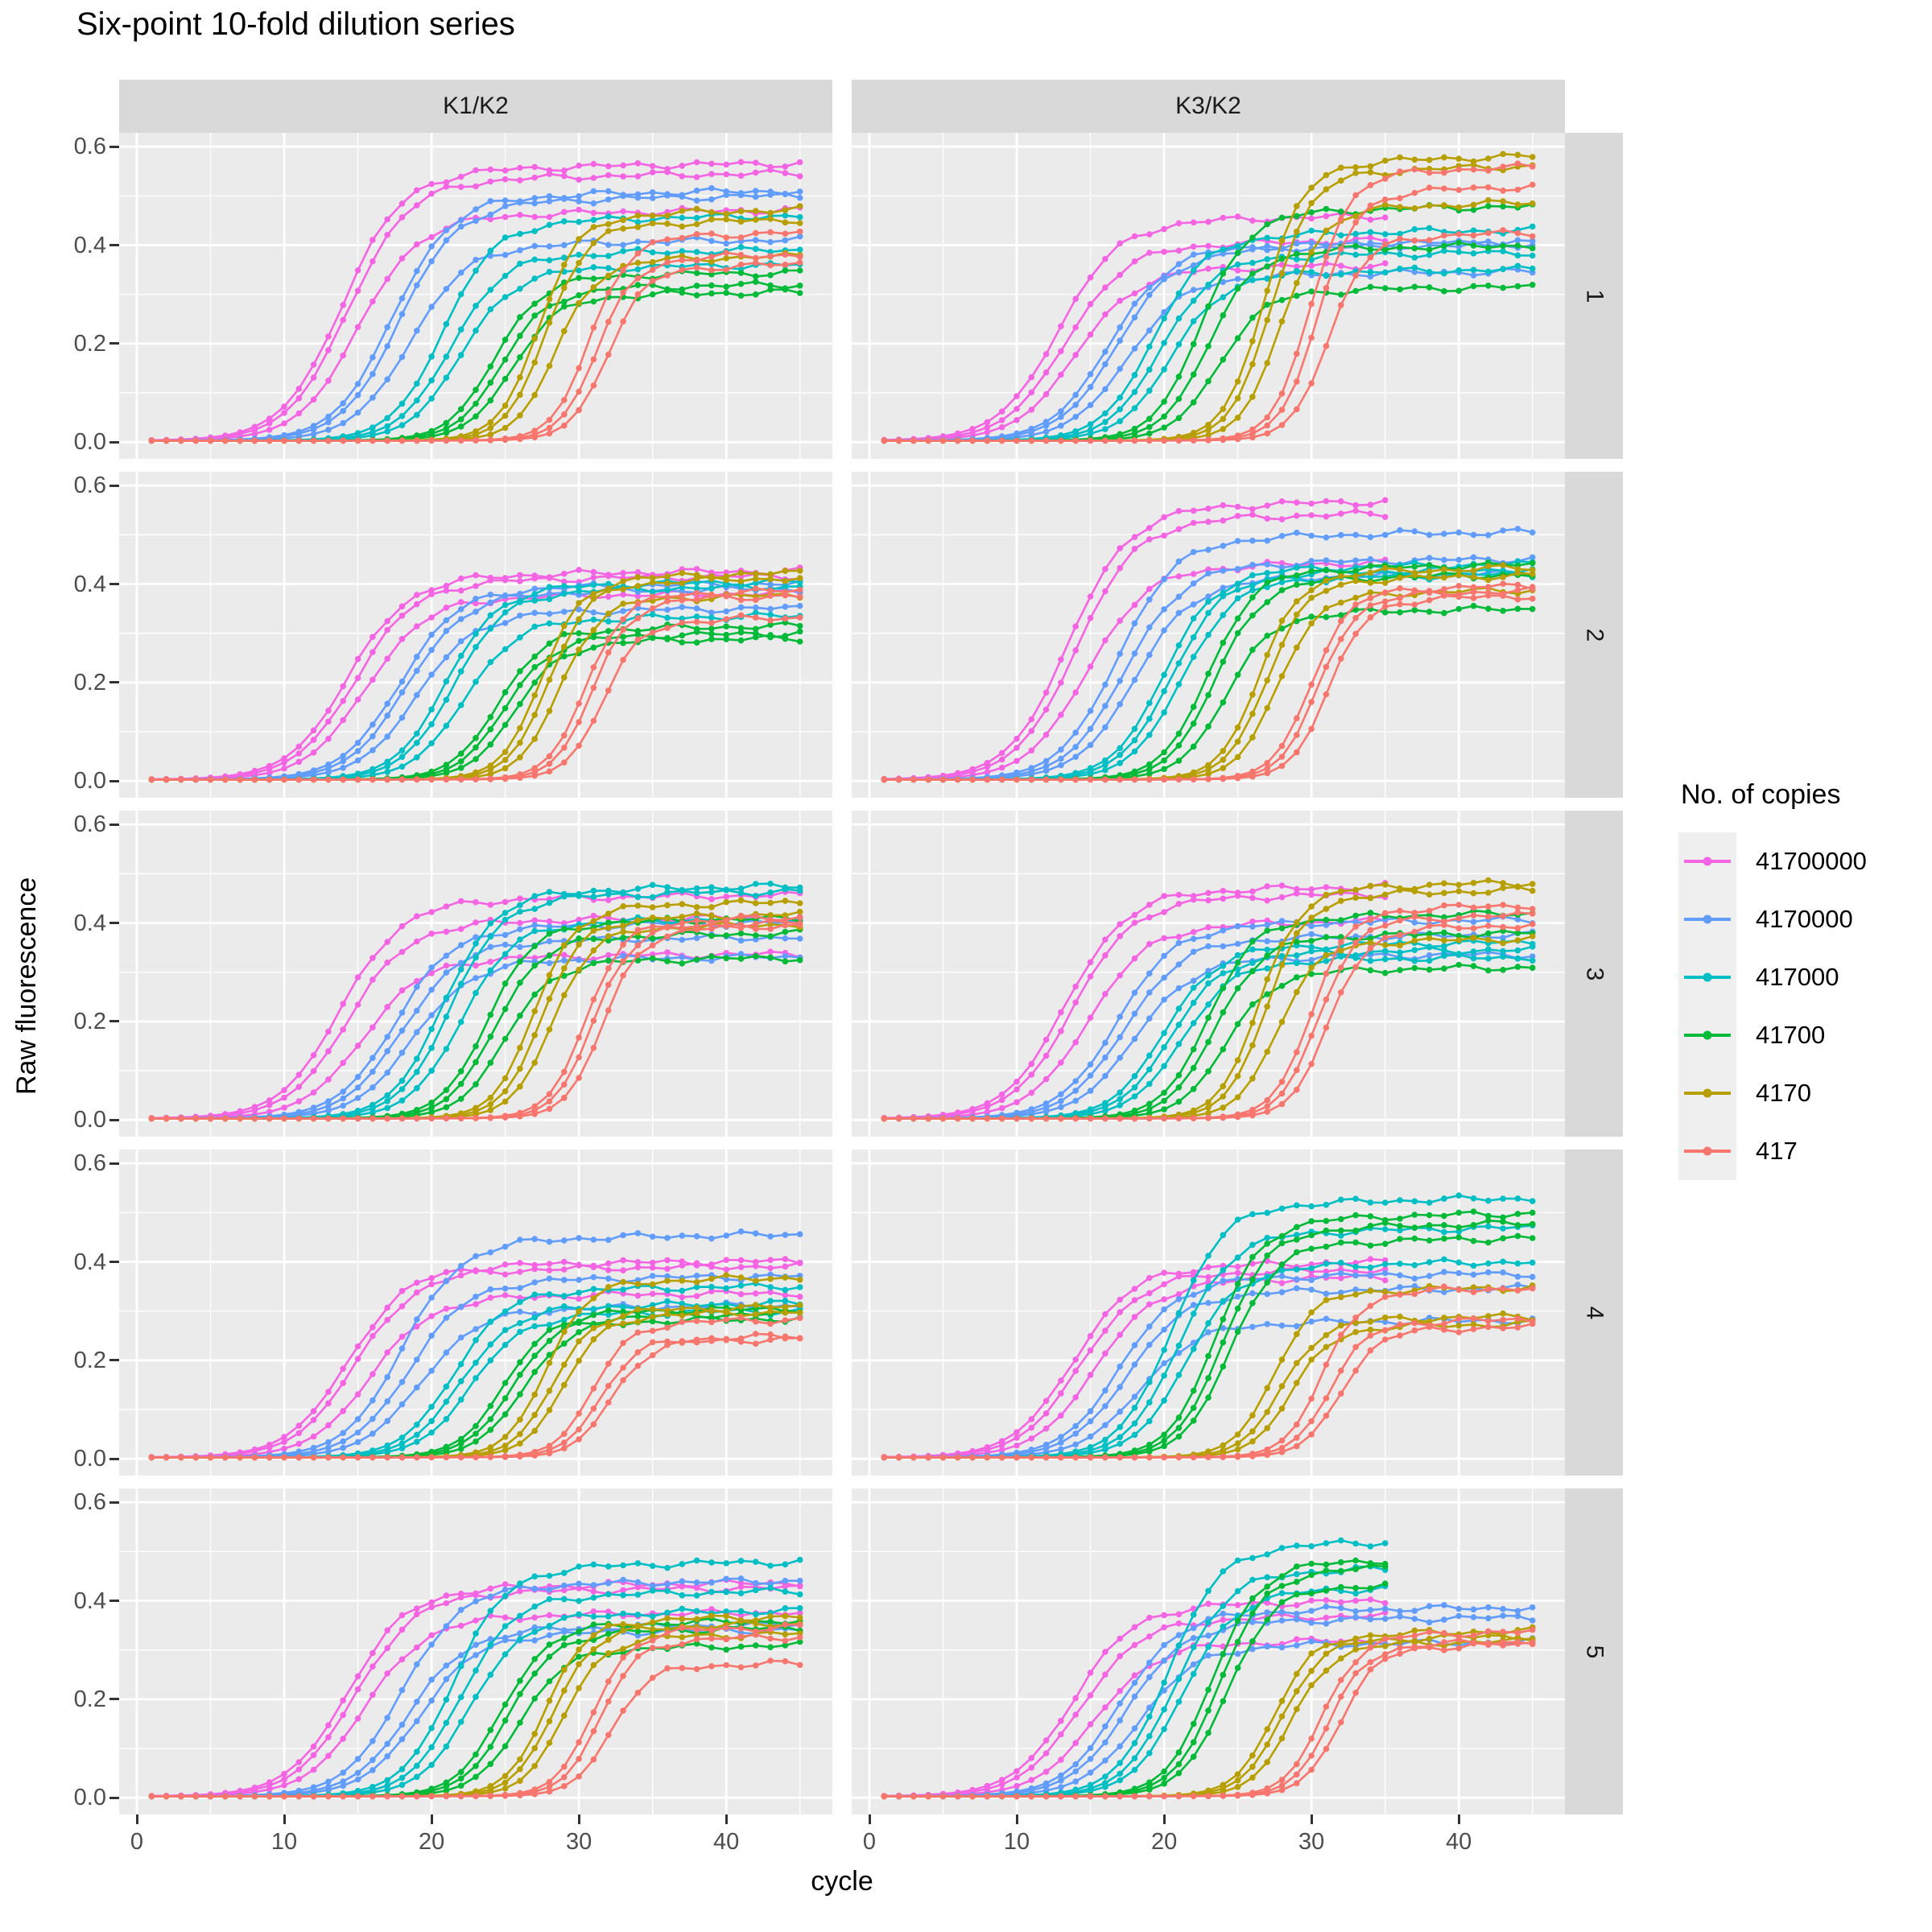  I want to click on row-facet-strip: 3, so click(1594, 974).